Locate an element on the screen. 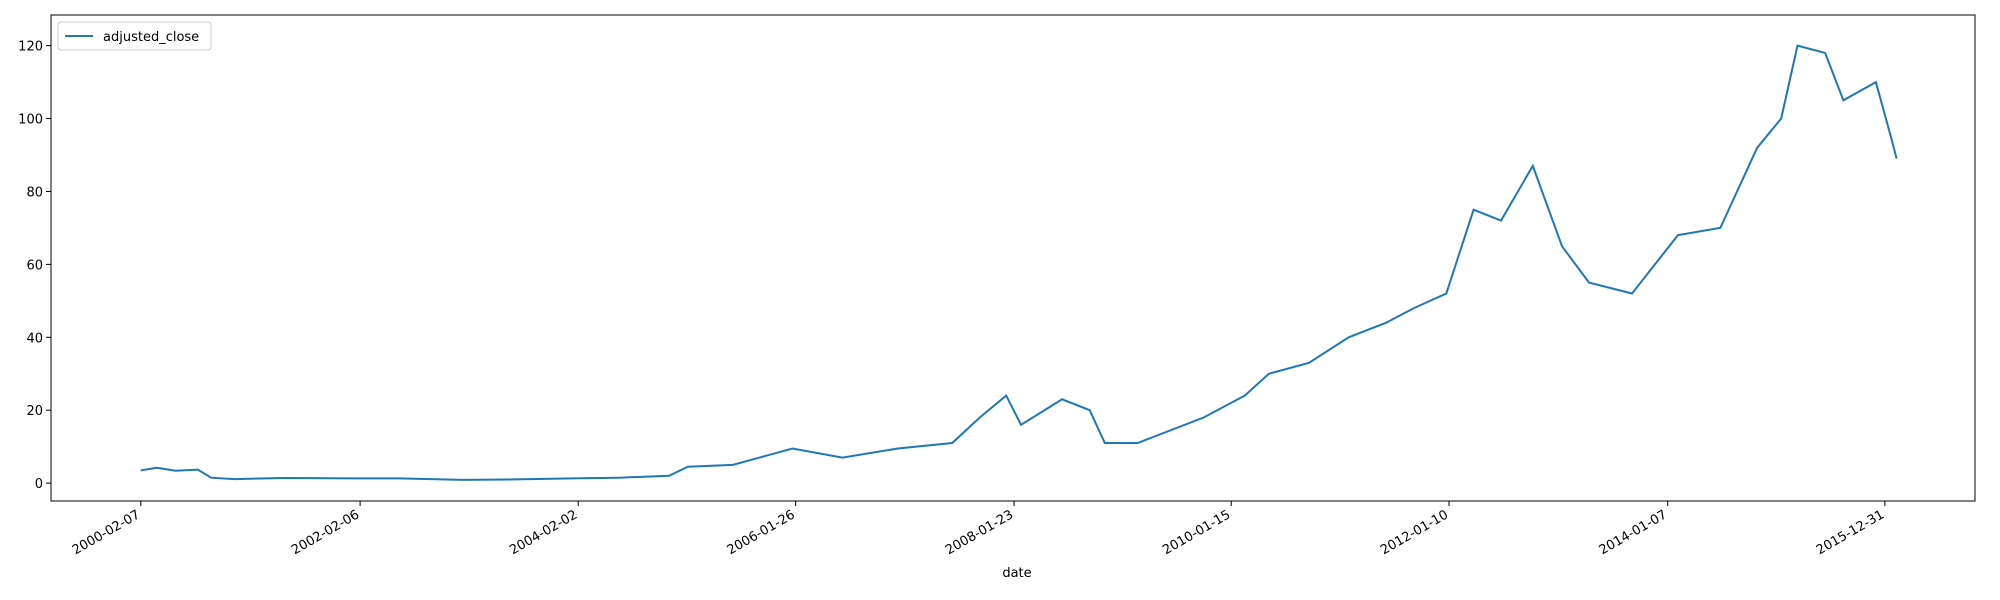 Image resolution: width=2000 pixels, height=600 pixels. y-tick-label: 100 is located at coordinates (30, 120).